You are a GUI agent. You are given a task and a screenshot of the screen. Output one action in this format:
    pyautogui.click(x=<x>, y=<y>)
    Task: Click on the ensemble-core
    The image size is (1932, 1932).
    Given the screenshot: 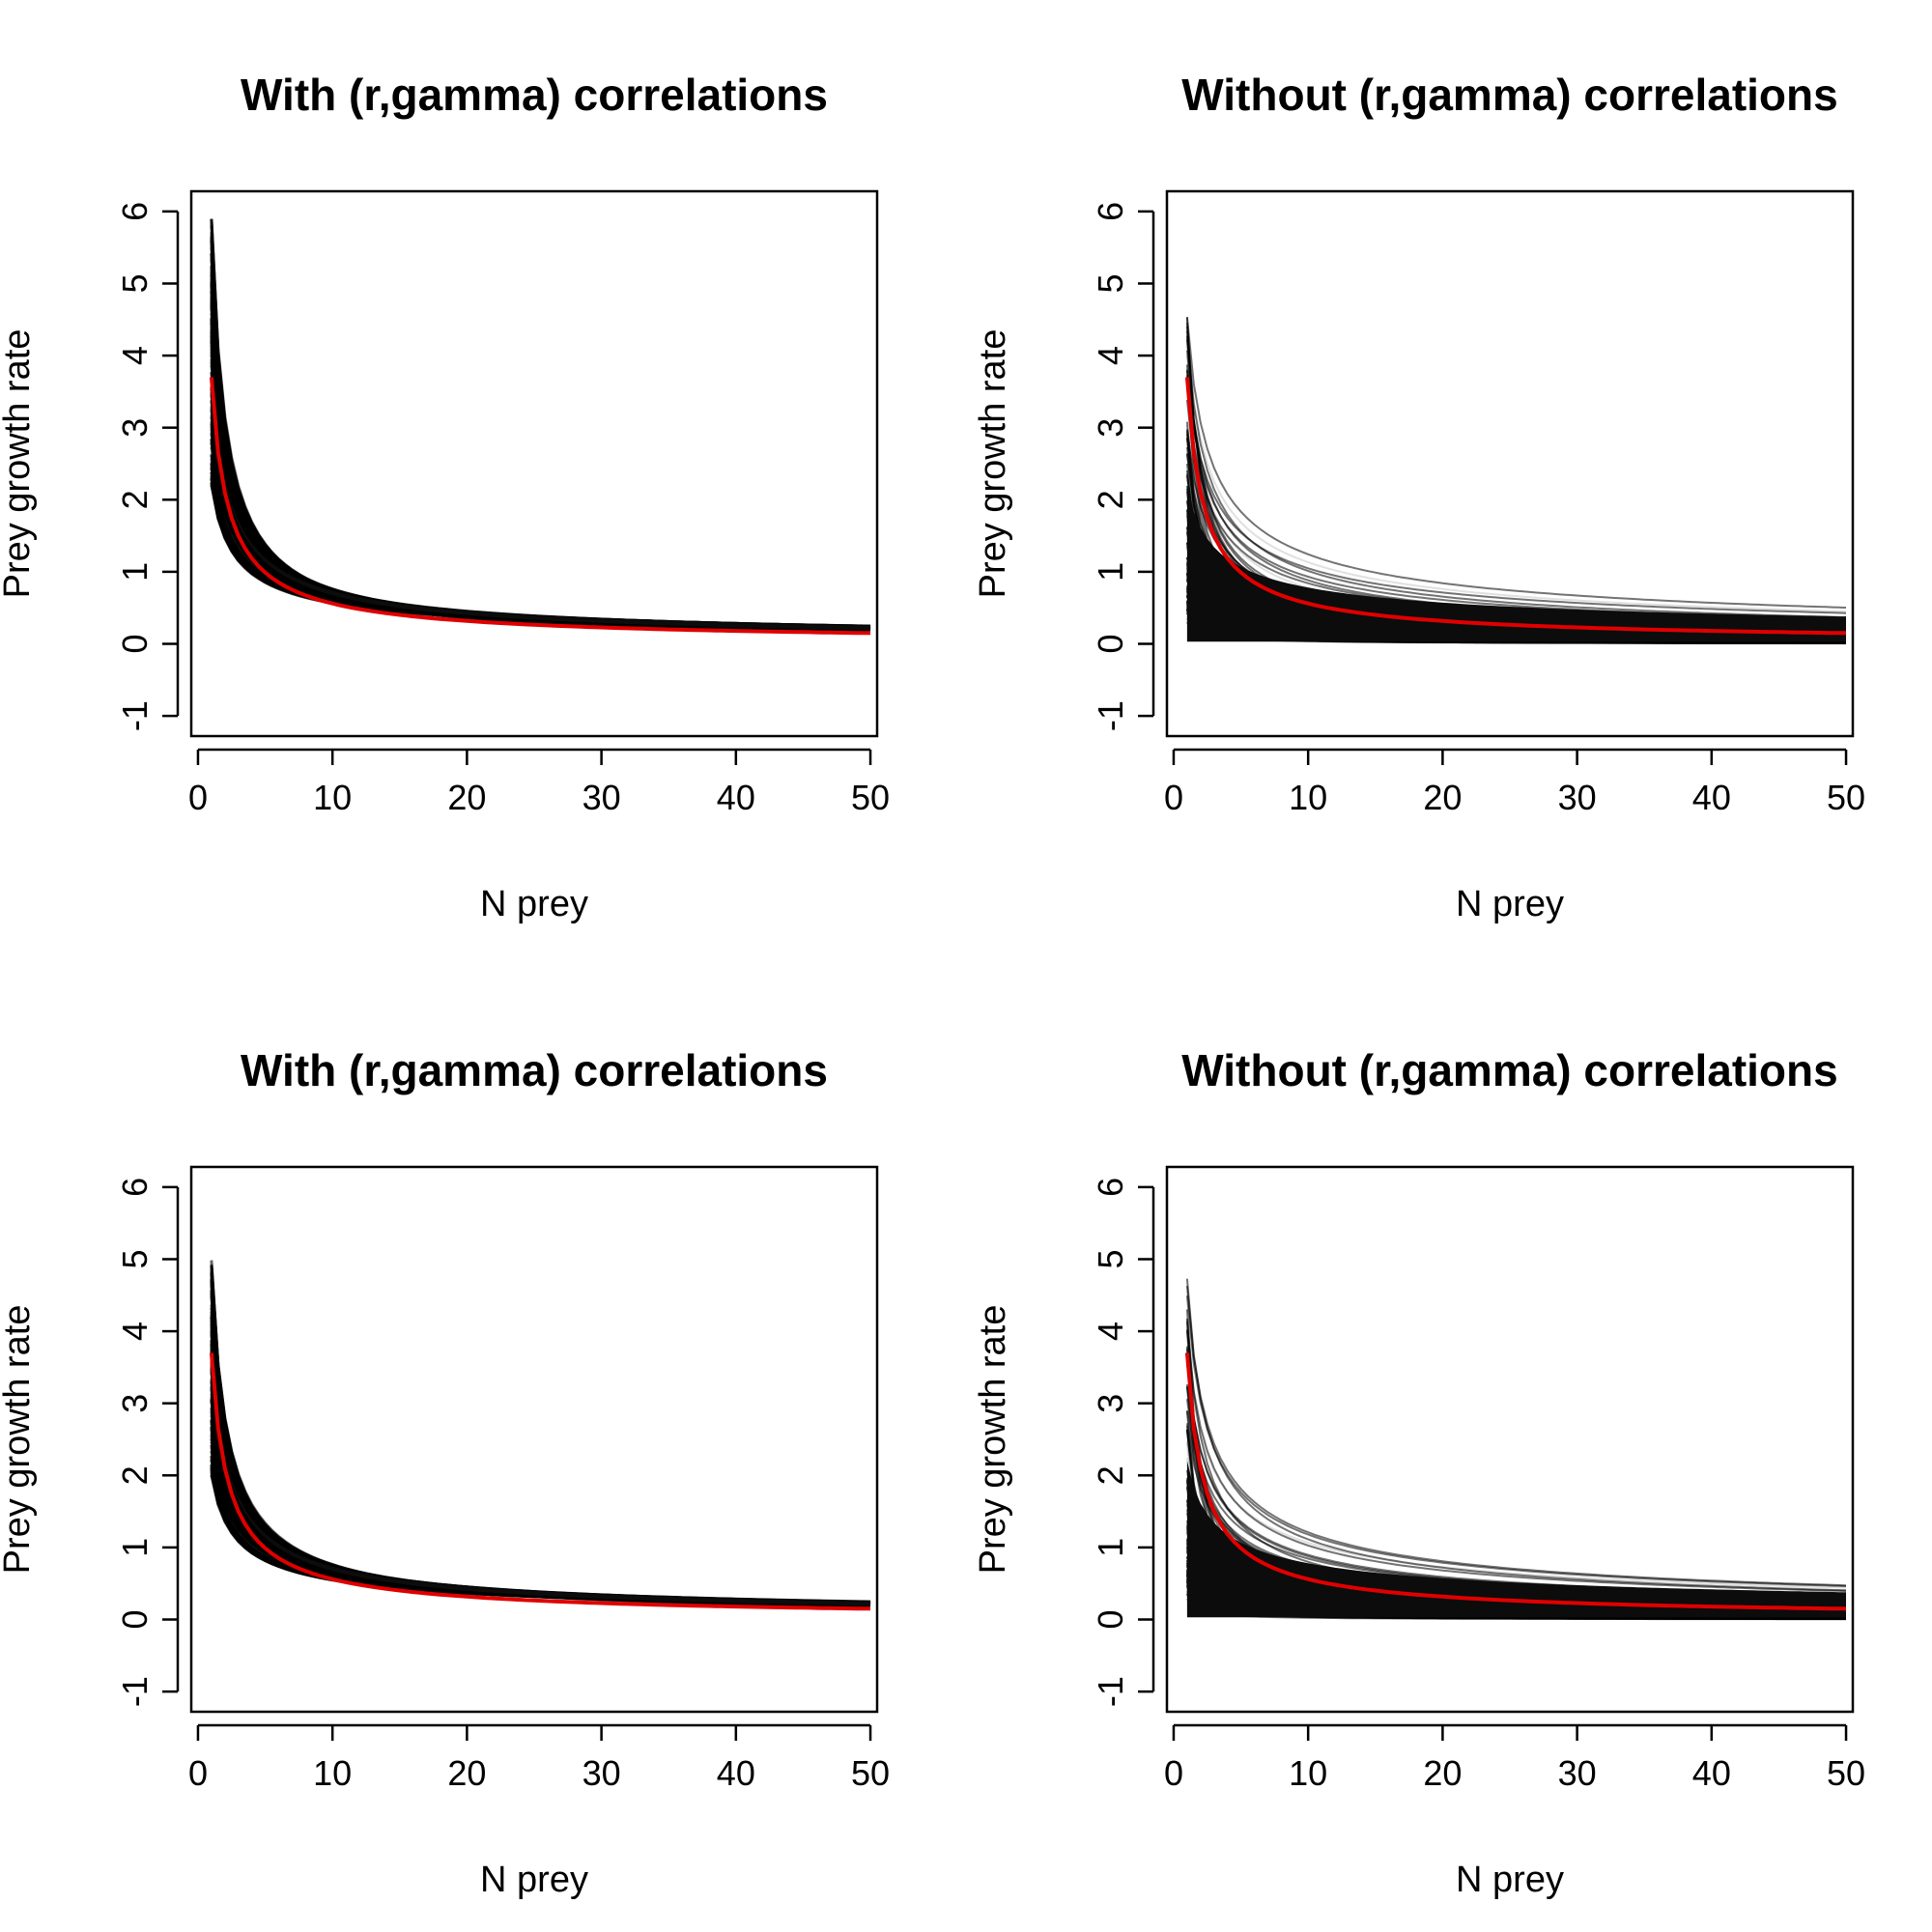 What is the action you would take?
    pyautogui.click(x=1516, y=563)
    